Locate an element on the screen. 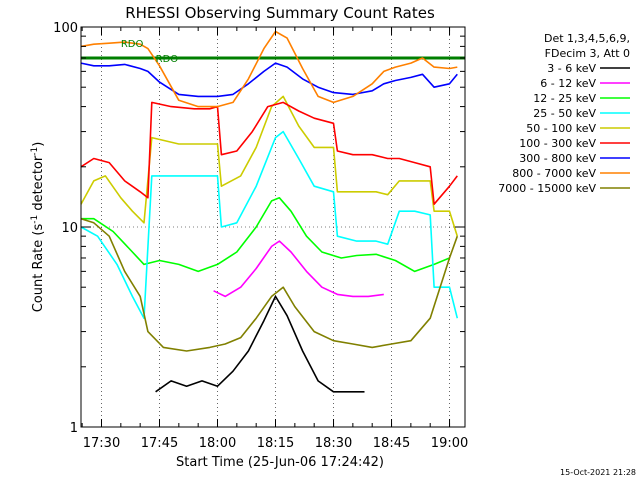 This screenshot has height=480, width=640. legend-entry: 800 - 7000 keV is located at coordinates (554, 173).